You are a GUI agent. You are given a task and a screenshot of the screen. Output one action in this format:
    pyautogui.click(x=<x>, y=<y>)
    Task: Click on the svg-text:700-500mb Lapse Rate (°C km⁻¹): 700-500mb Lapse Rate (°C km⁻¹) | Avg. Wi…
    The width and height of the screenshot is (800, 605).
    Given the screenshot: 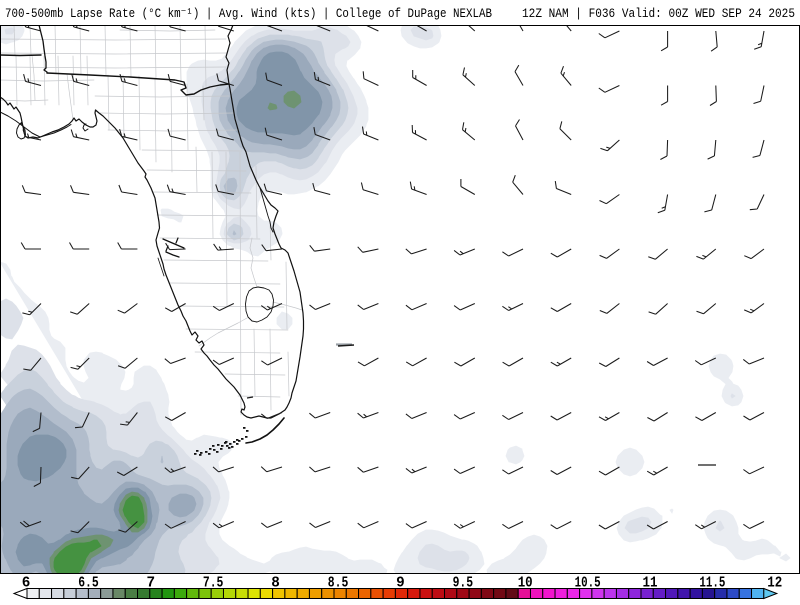 What is the action you would take?
    pyautogui.click(x=248, y=13)
    